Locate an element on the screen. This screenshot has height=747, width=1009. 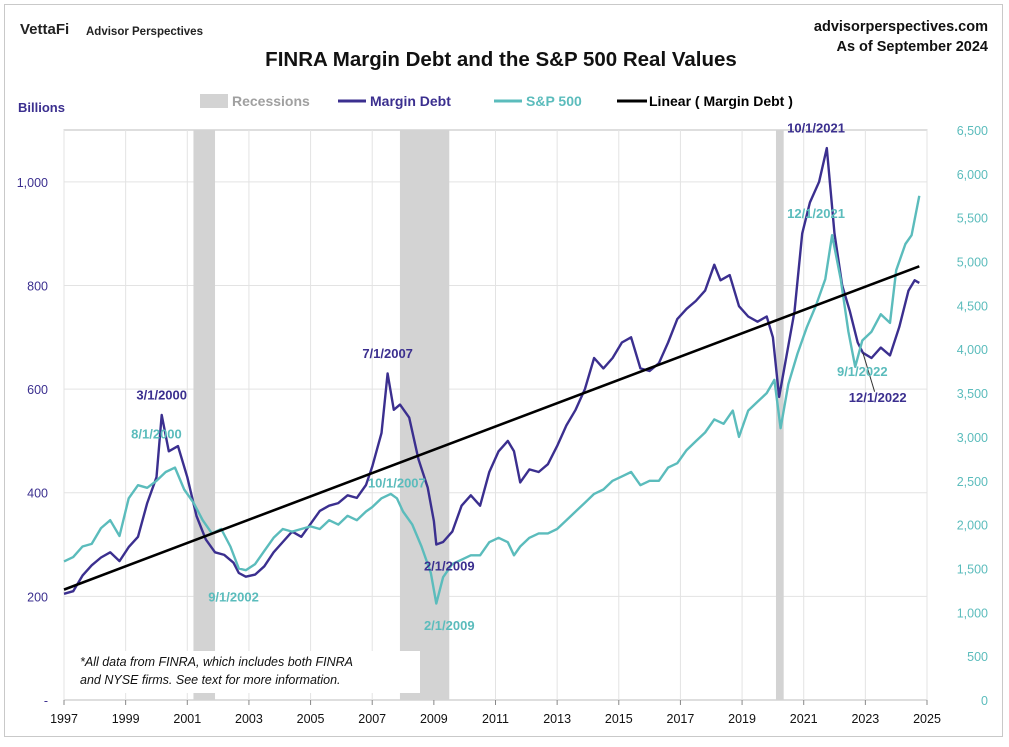
vettafi-logo: VettaFi is located at coordinates (44, 29).